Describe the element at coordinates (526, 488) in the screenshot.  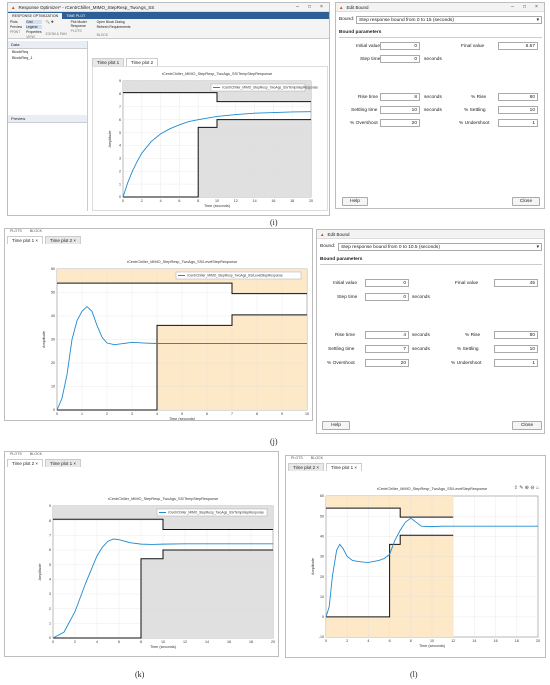
I see `zoom-in-icon: ⊕` at that location.